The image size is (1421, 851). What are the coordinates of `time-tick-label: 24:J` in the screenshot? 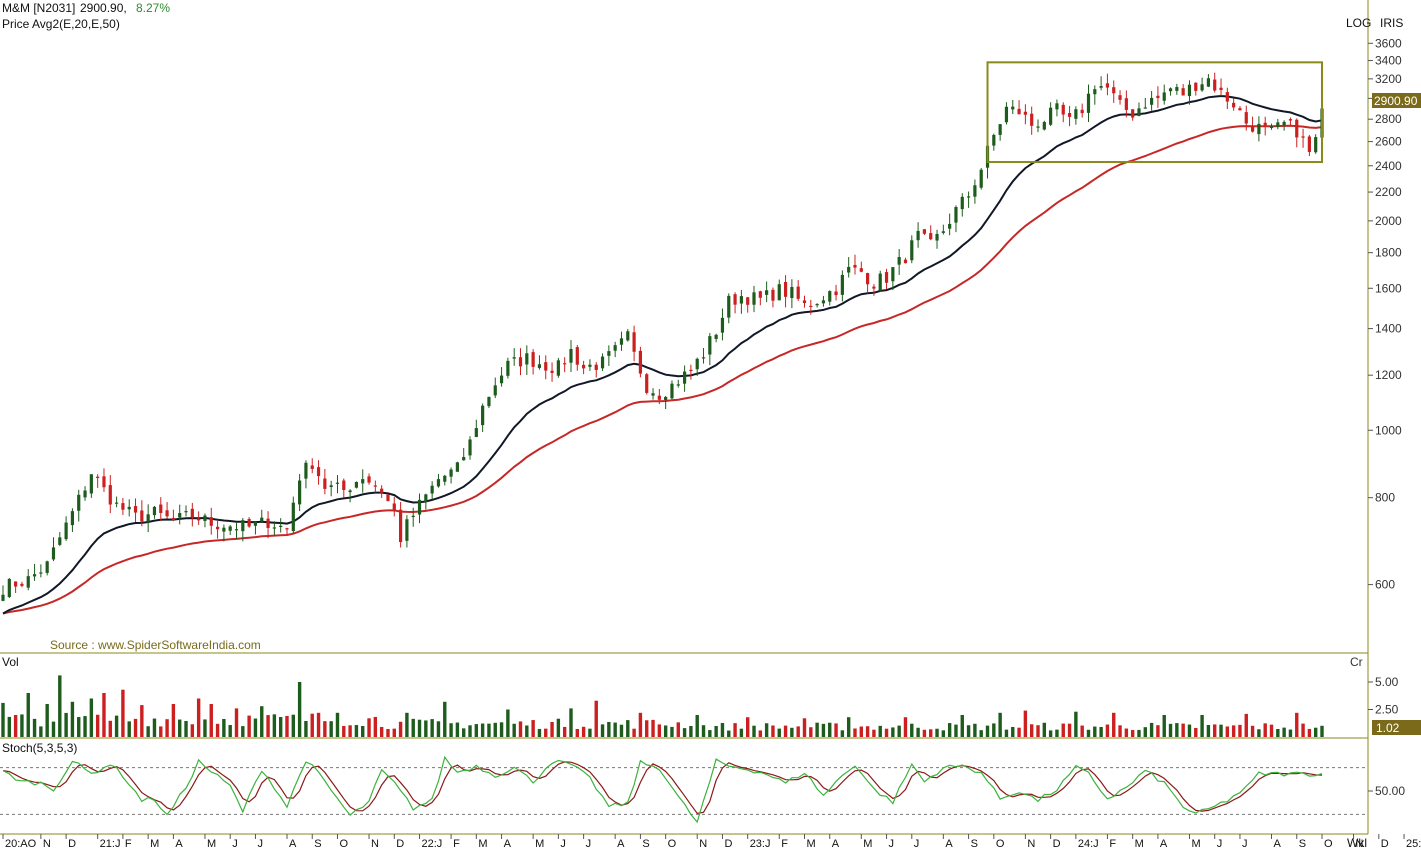 It's located at (1088, 844).